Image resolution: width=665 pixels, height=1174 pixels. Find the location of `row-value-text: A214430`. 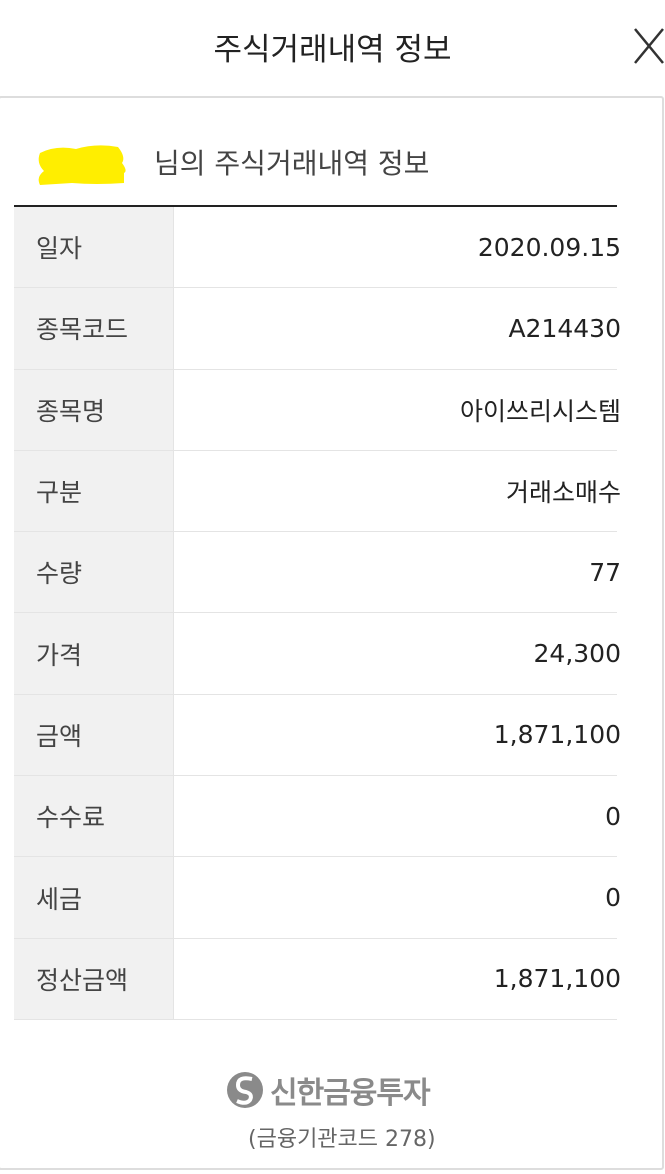

row-value-text: A214430 is located at coordinates (564, 328).